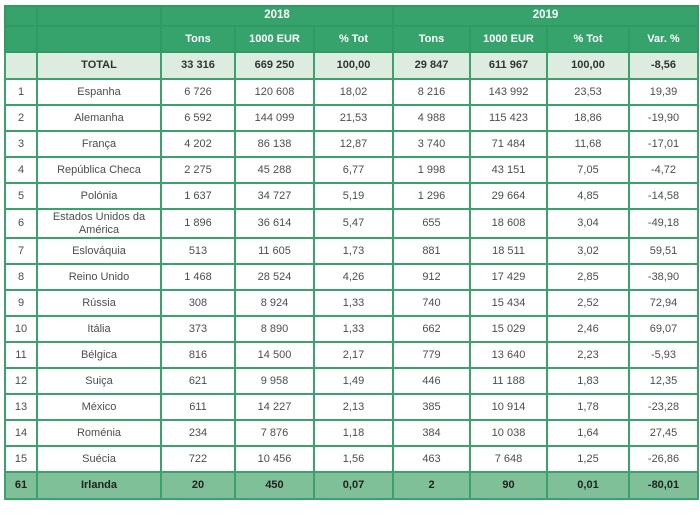  I want to click on value-cell: 1,18, so click(353, 433).